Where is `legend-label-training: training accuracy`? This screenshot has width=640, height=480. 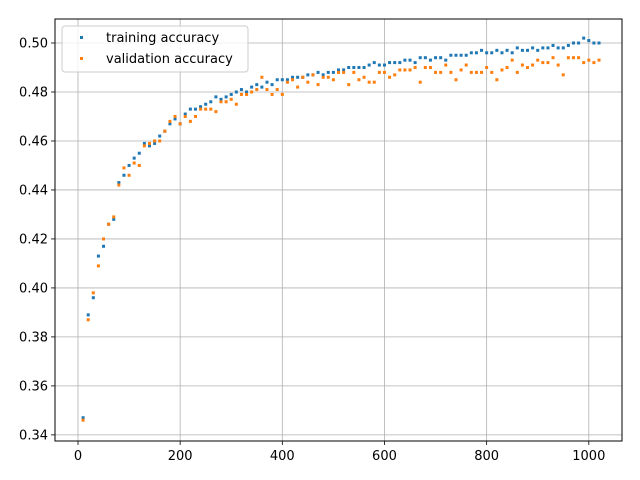
legend-label-training: training accuracy is located at coordinates (162, 38).